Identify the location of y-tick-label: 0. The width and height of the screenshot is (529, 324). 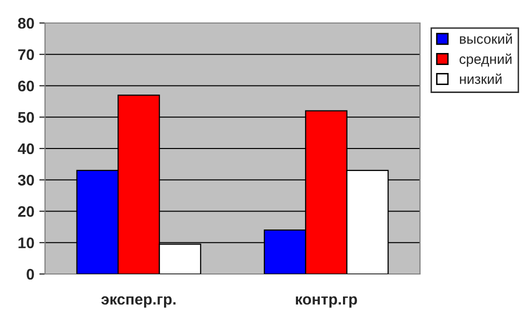
(30, 274).